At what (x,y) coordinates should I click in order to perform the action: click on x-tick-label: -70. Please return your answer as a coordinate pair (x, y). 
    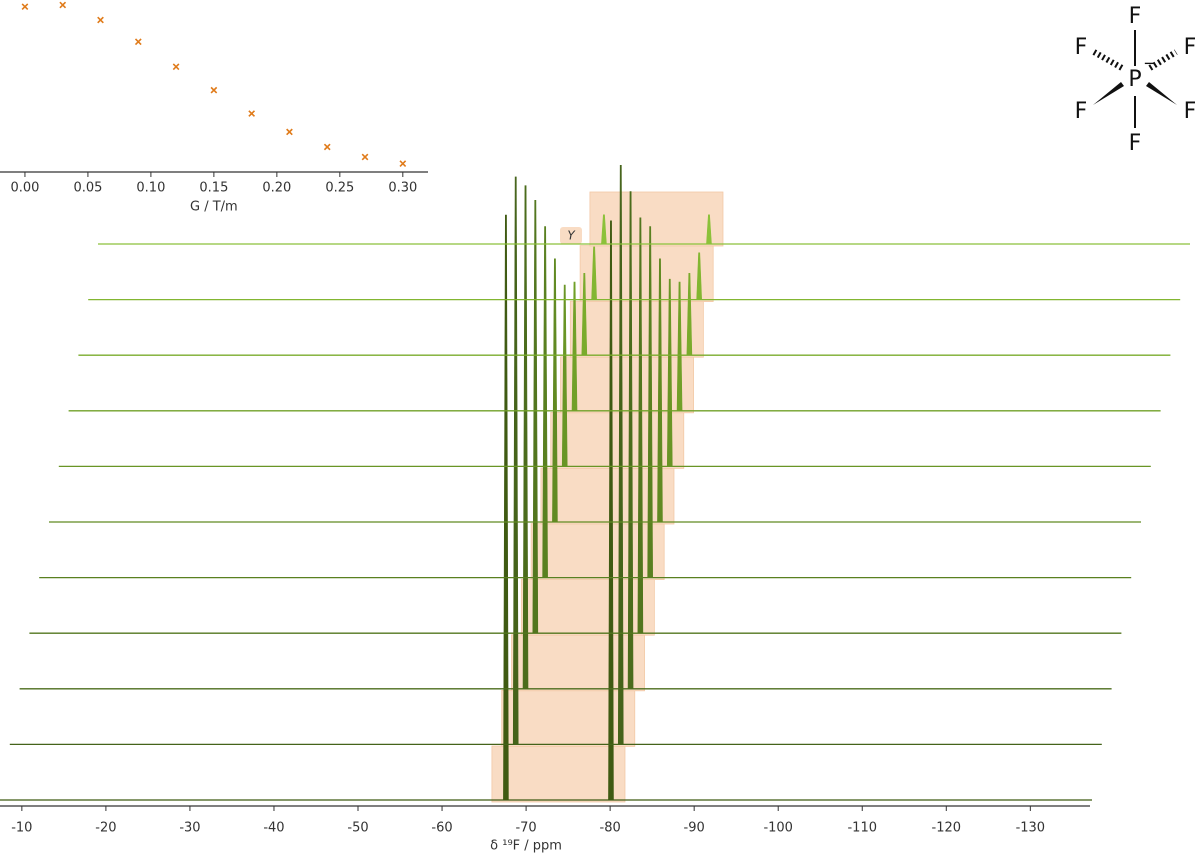
    Looking at the image, I should click on (525, 828).